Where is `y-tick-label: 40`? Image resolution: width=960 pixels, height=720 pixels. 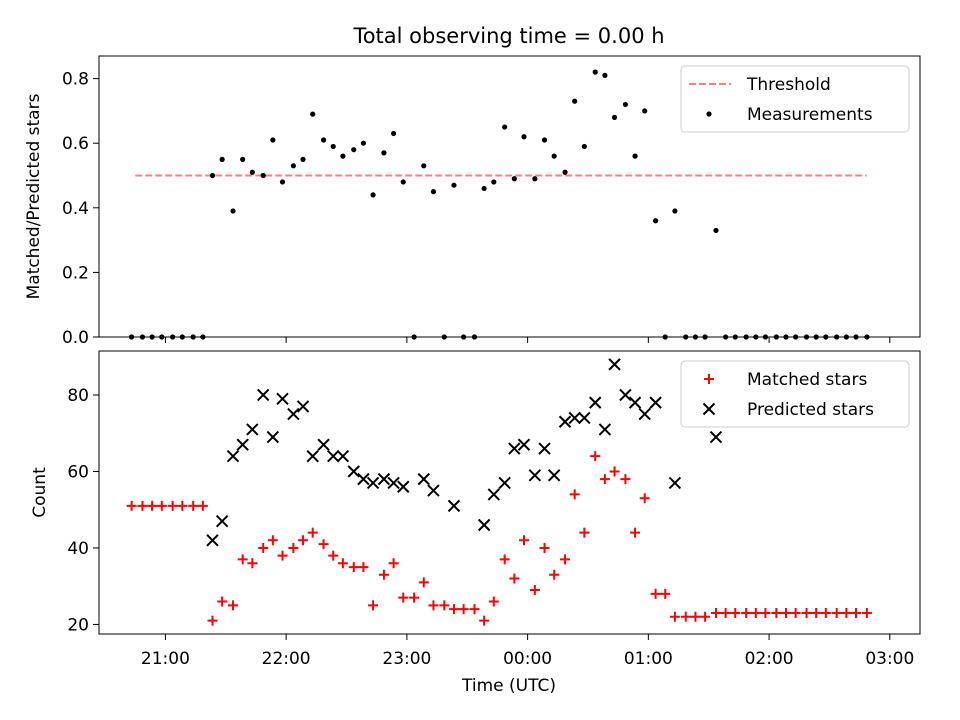 y-tick-label: 40 is located at coordinates (78, 549).